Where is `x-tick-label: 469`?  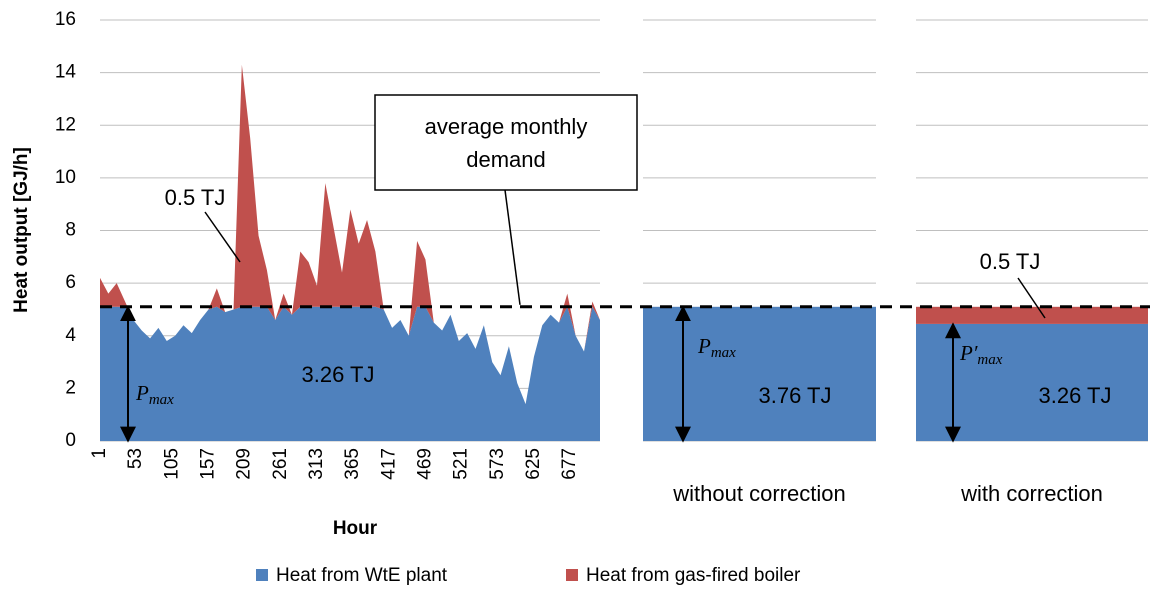
x-tick-label: 469 is located at coordinates (424, 464).